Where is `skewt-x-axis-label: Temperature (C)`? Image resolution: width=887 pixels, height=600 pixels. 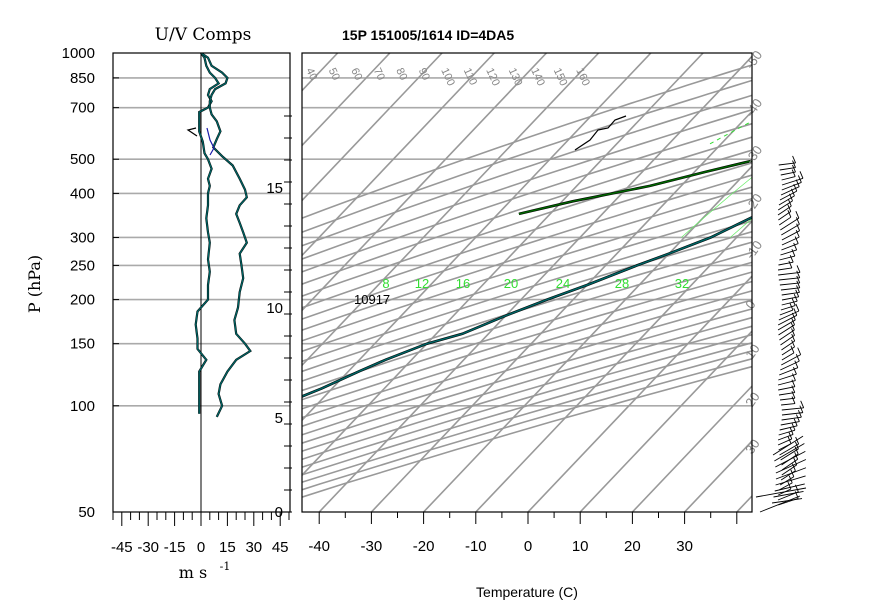 skewt-x-axis-label: Temperature (C) is located at coordinates (527, 592).